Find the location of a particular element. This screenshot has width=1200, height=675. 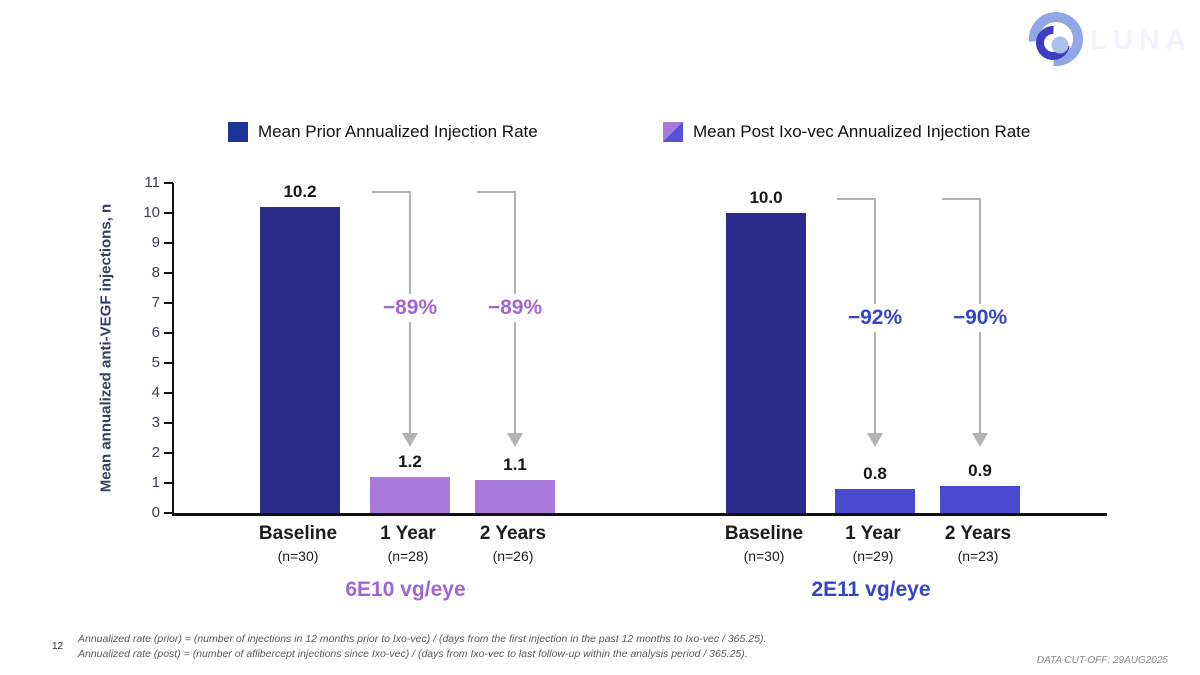

bar-value-label: 0.9 is located at coordinates (980, 470).